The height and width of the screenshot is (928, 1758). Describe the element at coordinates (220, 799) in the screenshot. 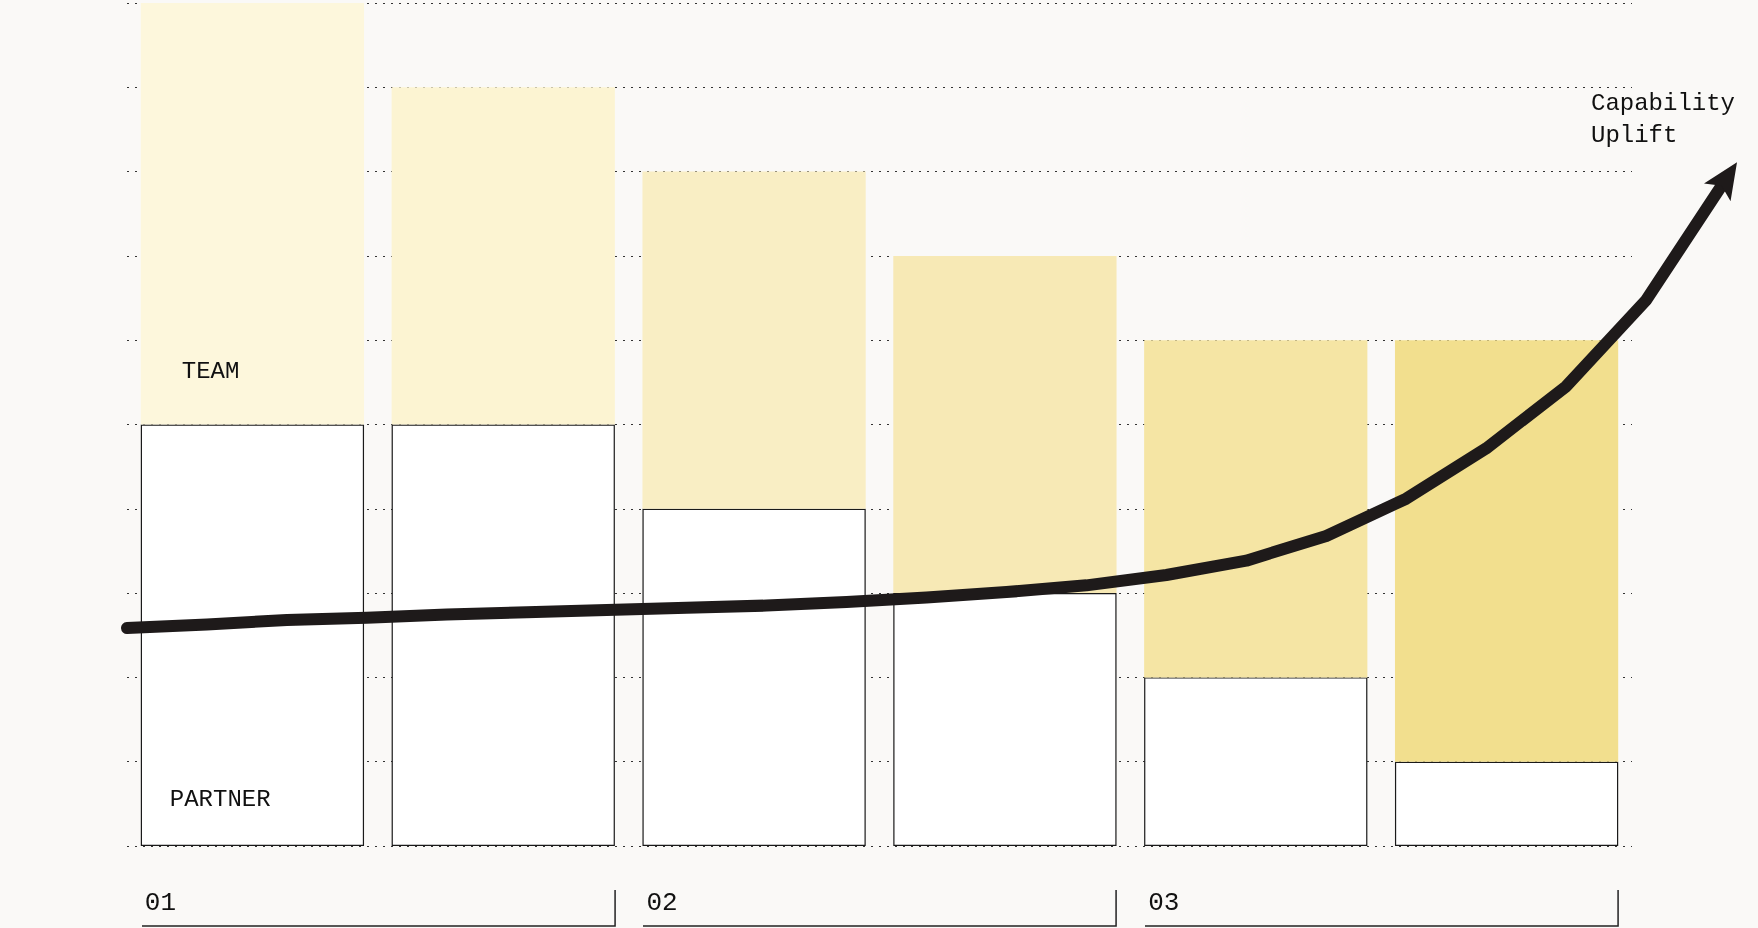

I see `series-label: PARTNER` at that location.